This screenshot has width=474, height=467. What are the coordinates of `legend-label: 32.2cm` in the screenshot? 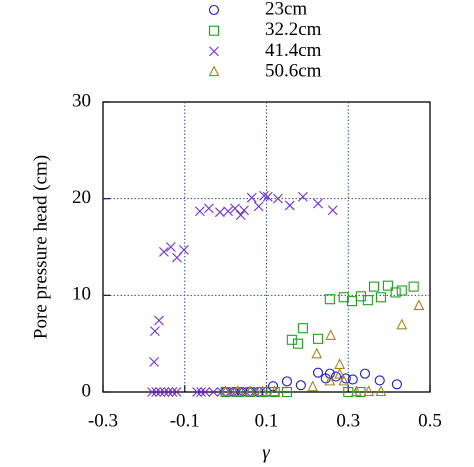 It's located at (293, 29).